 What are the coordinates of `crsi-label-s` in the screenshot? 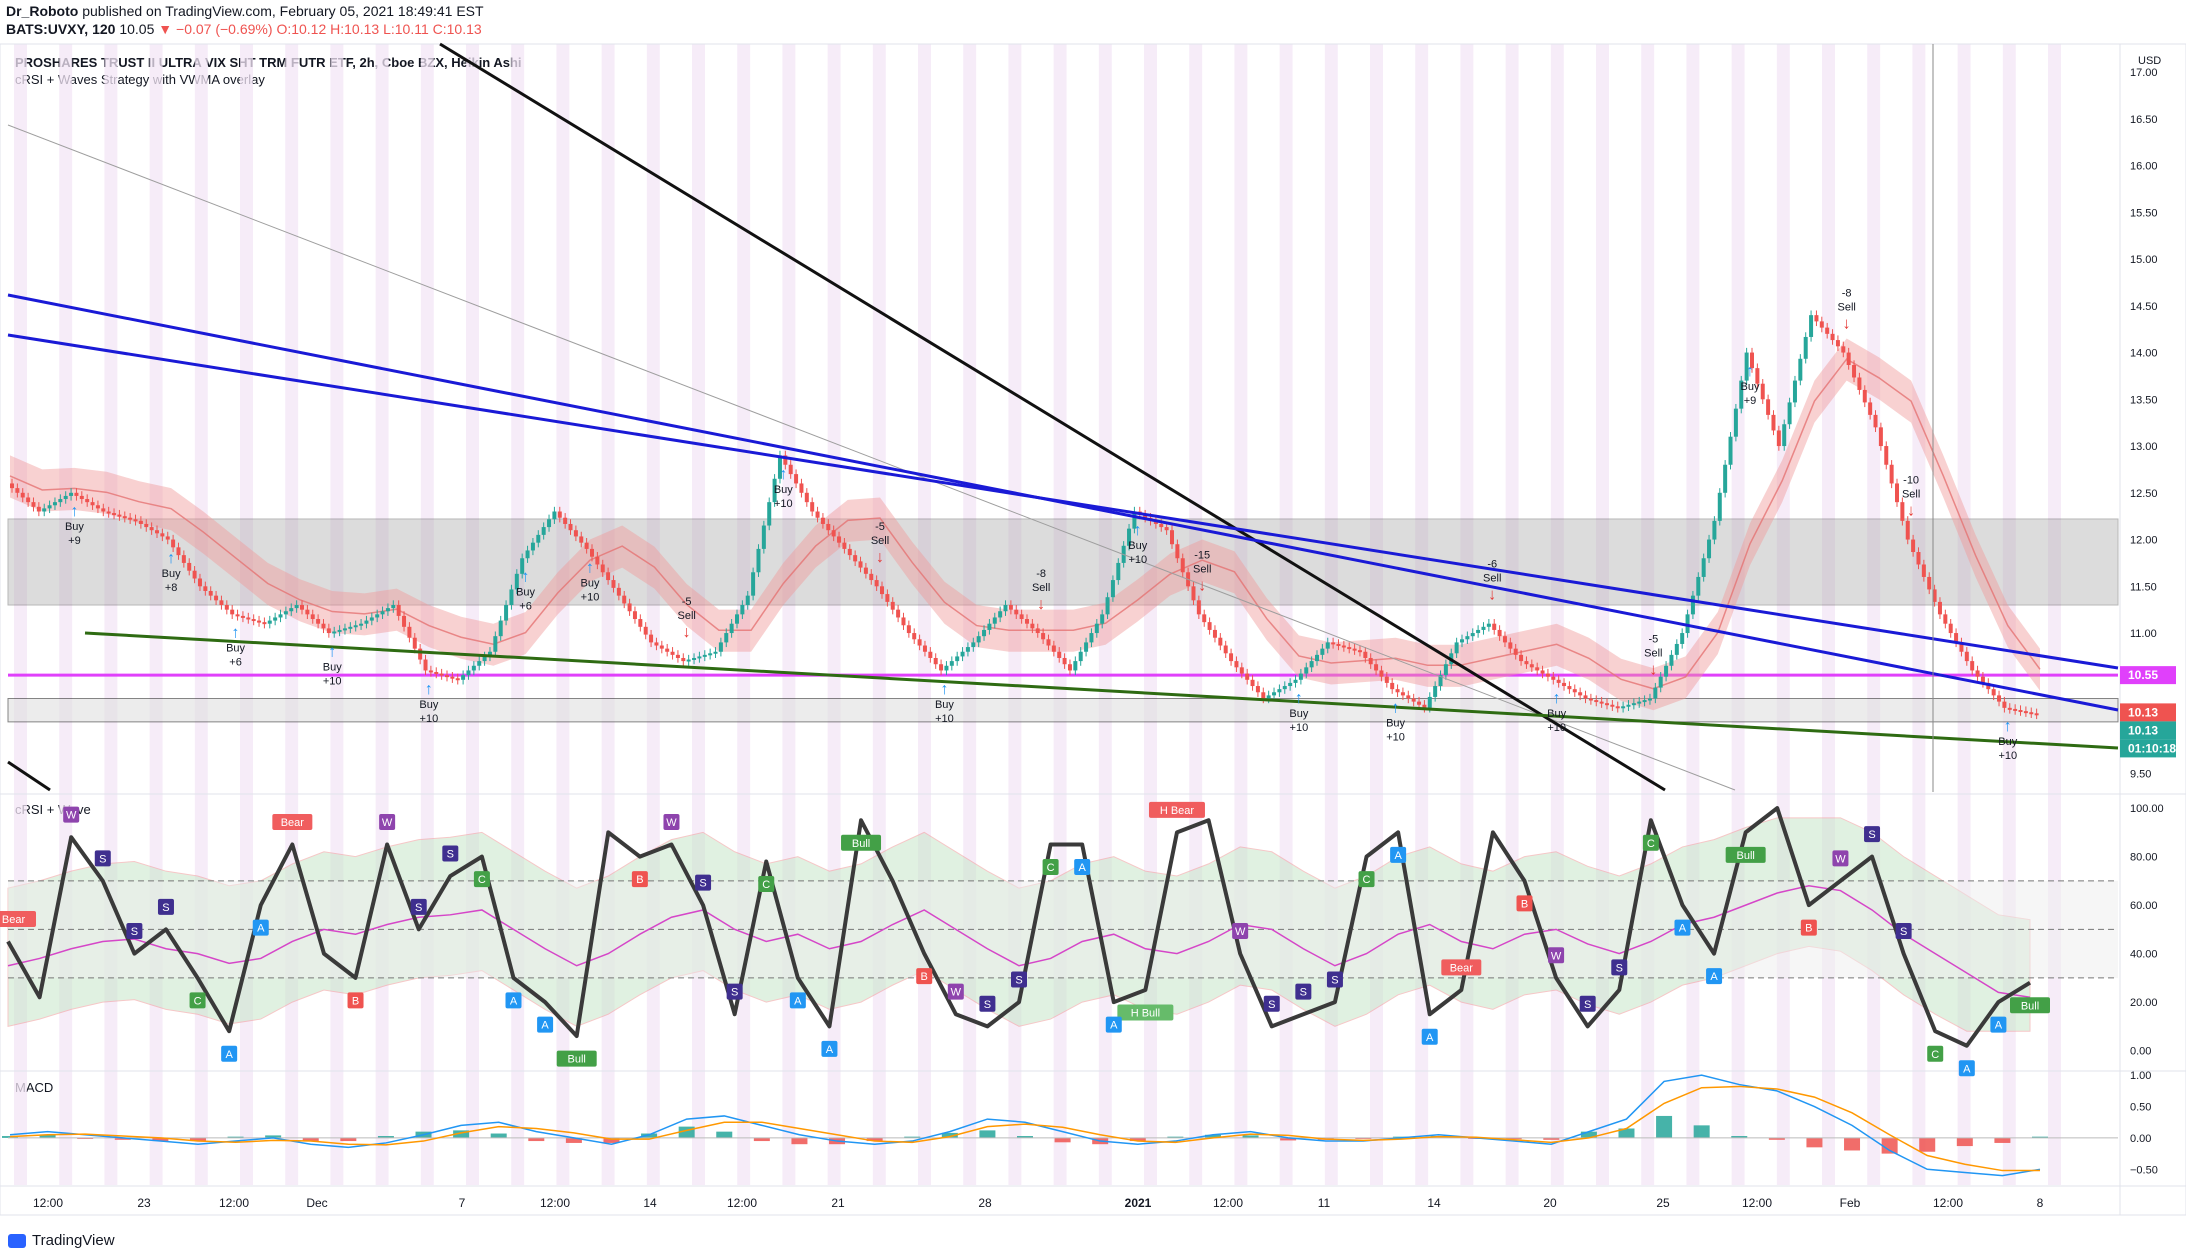 It's located at (1903, 931).